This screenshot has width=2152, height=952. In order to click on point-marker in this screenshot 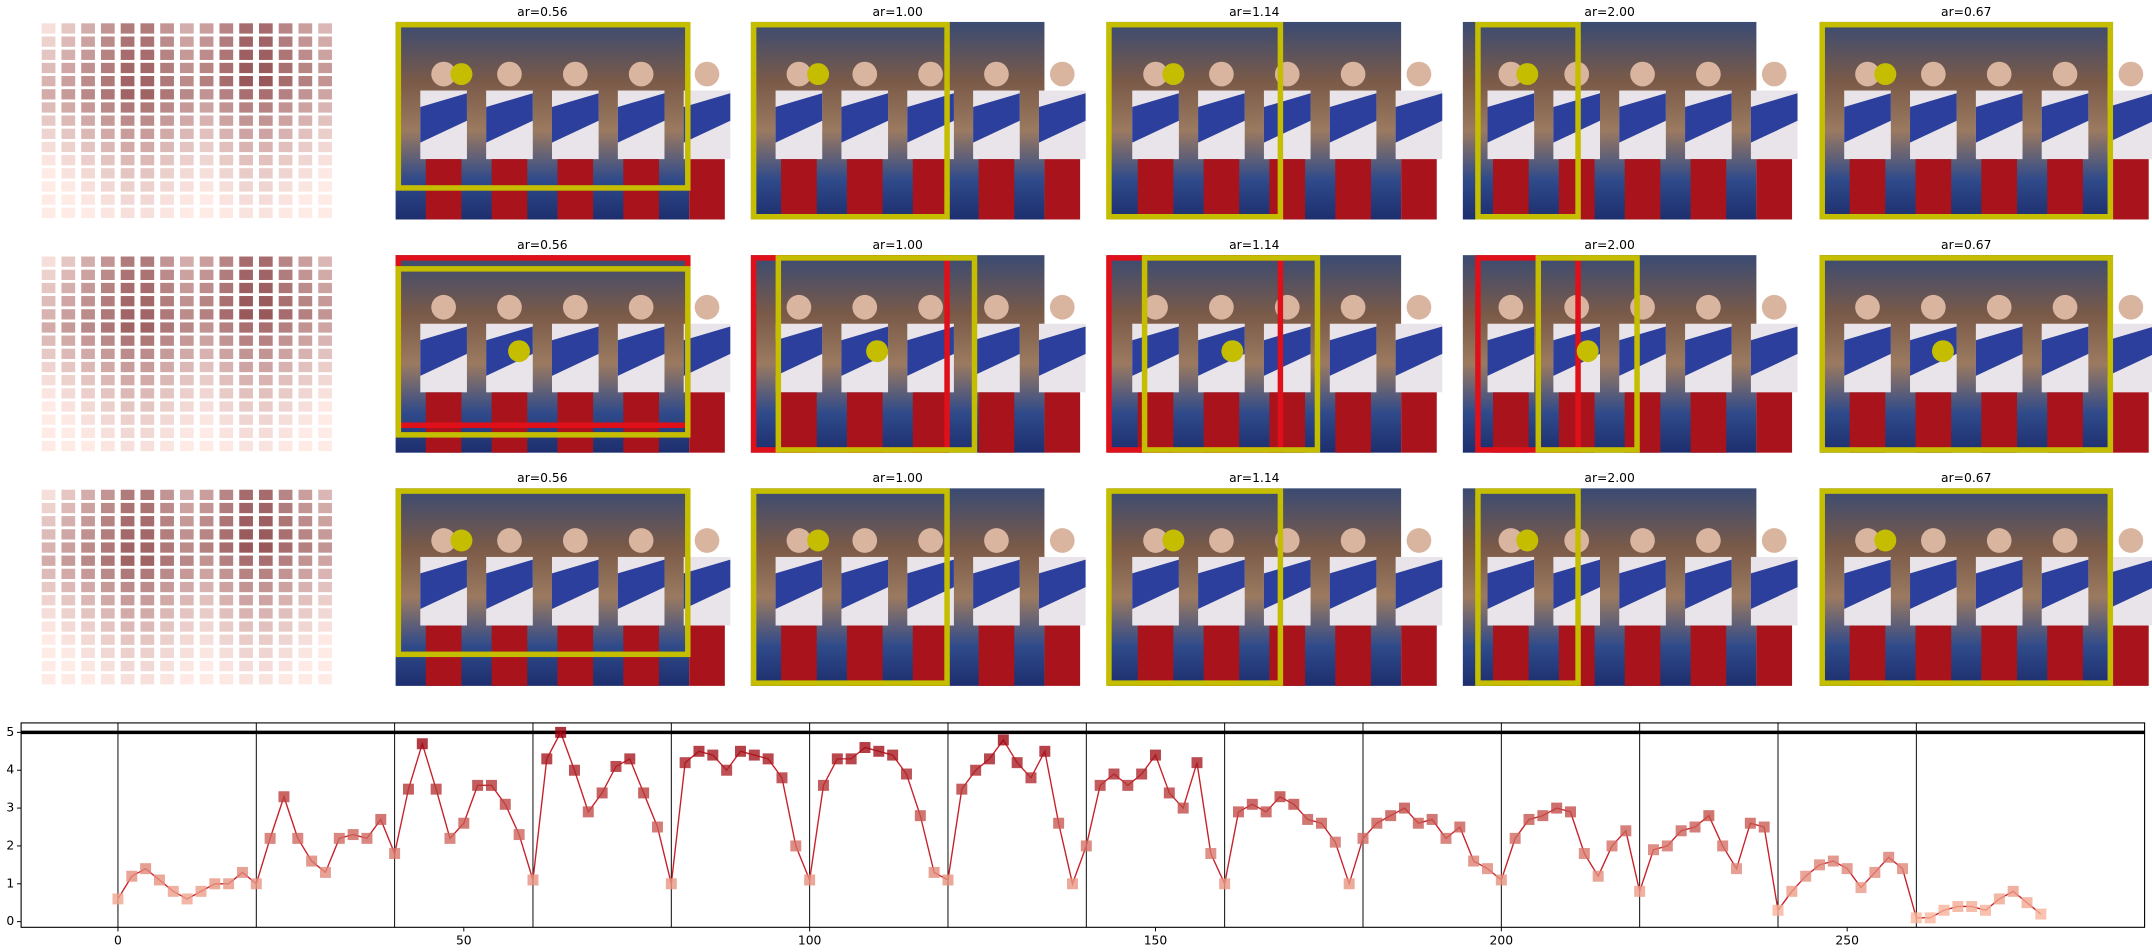, I will do `click(1587, 351)`.